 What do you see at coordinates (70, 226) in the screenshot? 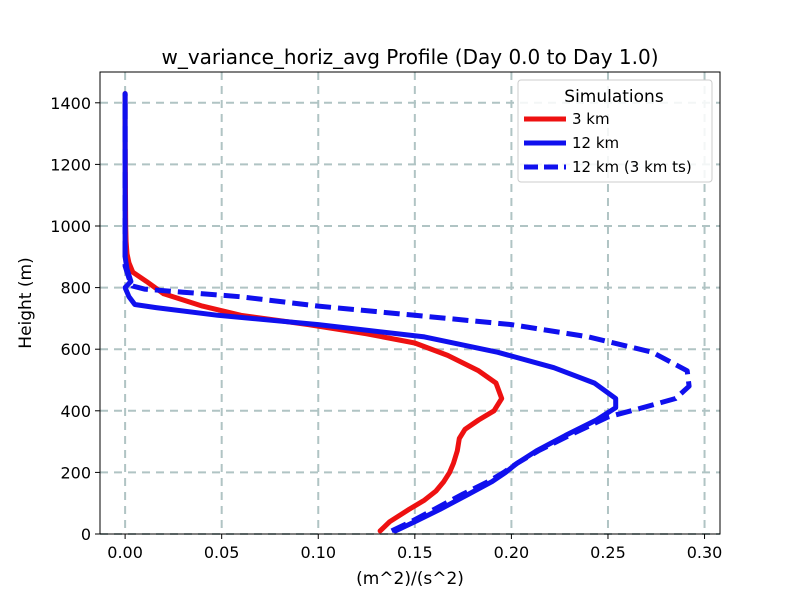
I see `y-tick-label: 1000` at bounding box center [70, 226].